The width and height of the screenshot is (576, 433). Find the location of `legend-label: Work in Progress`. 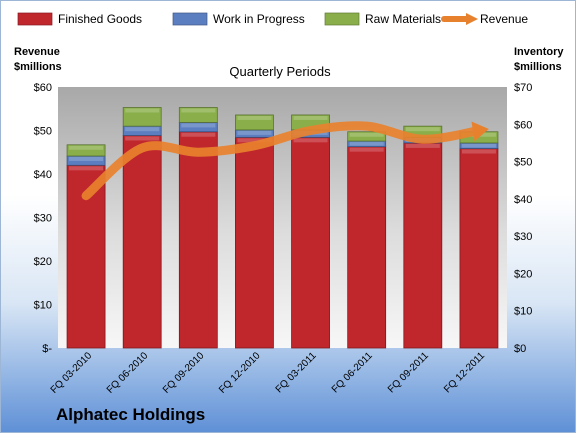

legend-label: Work in Progress is located at coordinates (259, 19).